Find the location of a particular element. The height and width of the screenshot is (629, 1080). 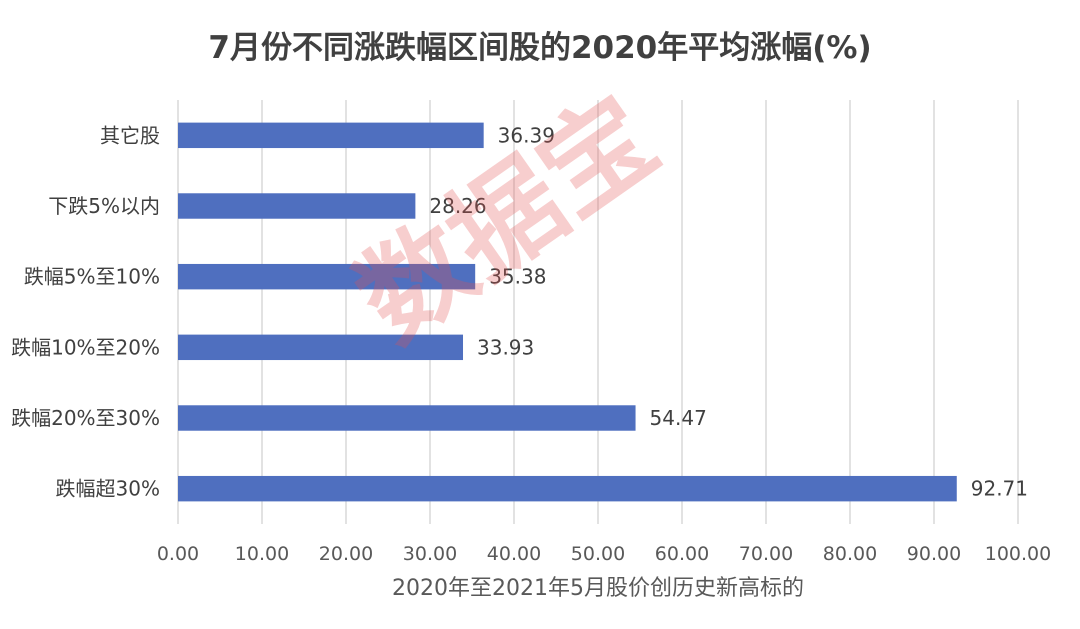

data-label: 36.39 is located at coordinates (526, 135).